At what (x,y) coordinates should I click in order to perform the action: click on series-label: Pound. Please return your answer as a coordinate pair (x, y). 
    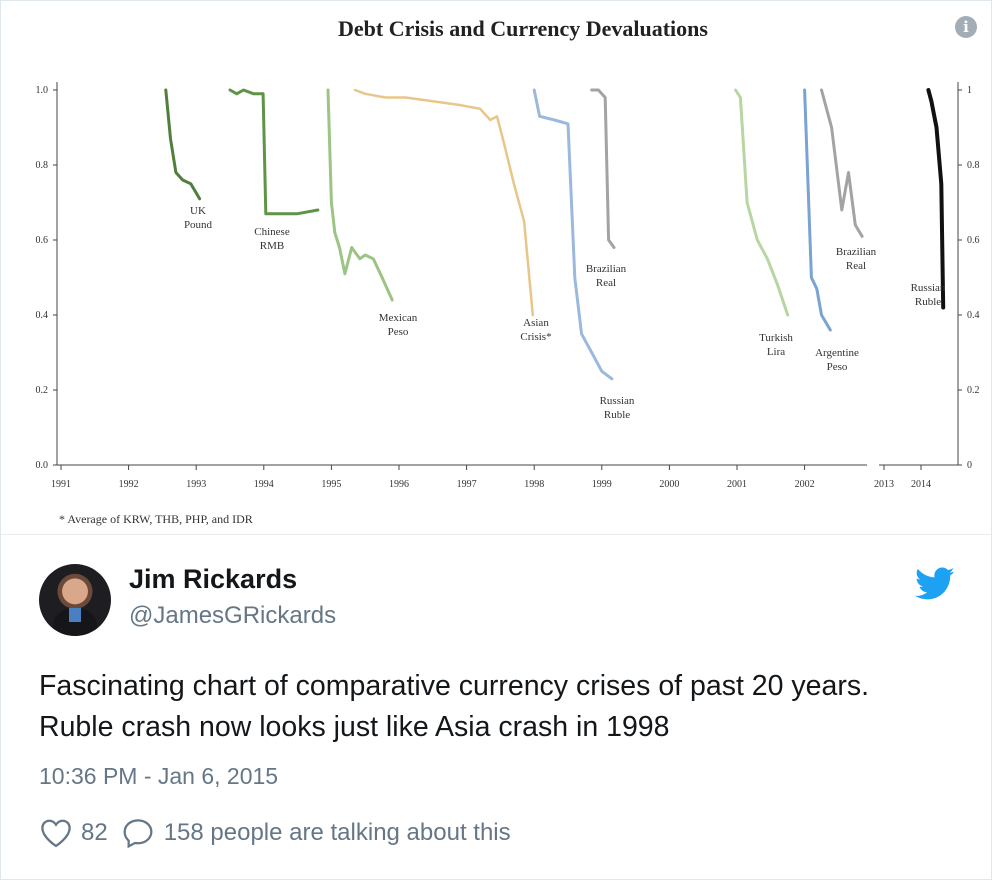
    Looking at the image, I should click on (198, 225).